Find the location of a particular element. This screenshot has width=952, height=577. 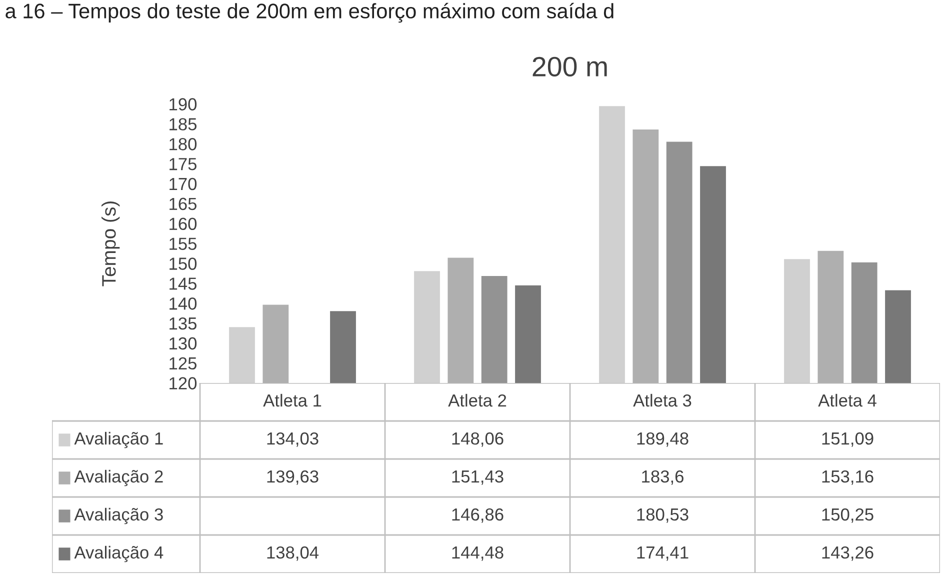

chart-title: 200 m is located at coordinates (569, 66).